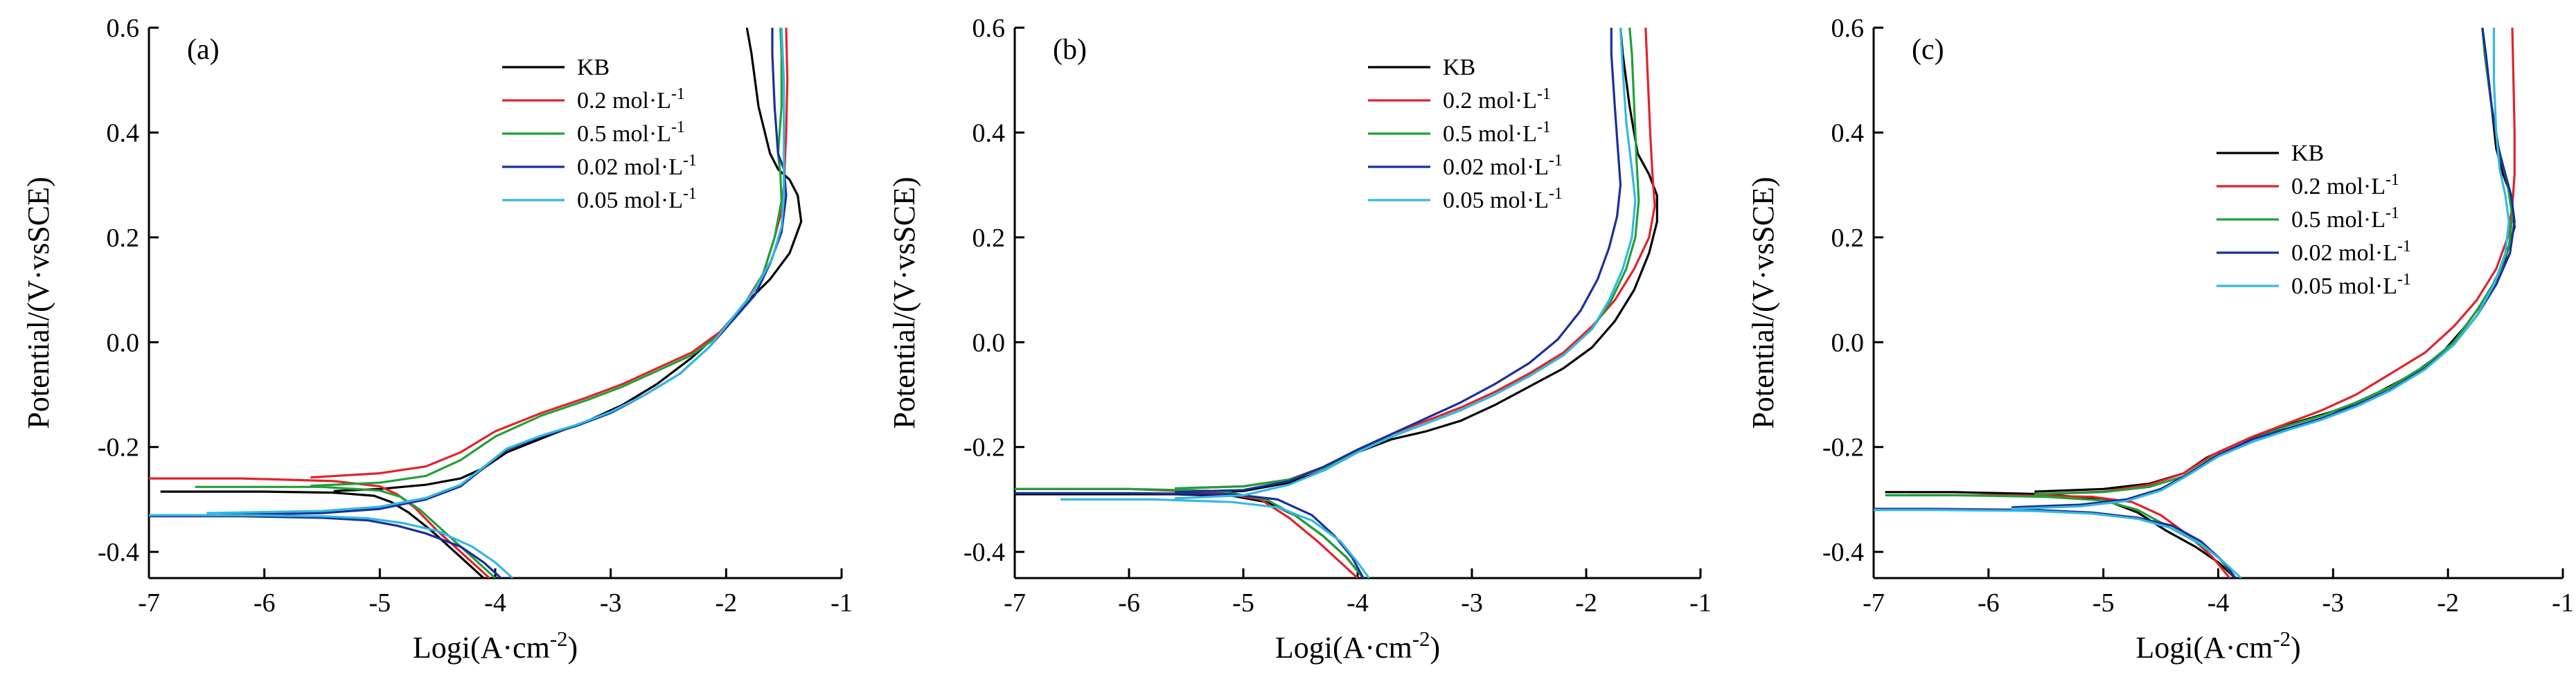  What do you see at coordinates (1070, 50) in the screenshot?
I see `panel-label: (b)` at bounding box center [1070, 50].